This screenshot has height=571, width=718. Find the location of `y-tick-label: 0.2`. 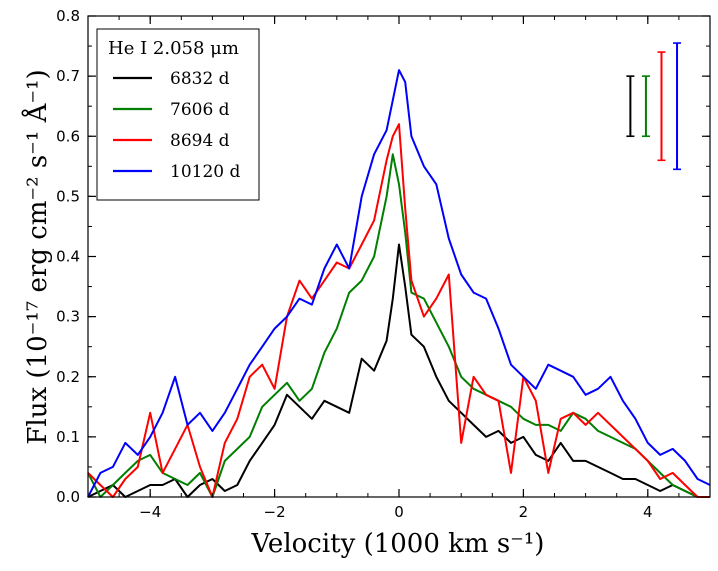

y-tick-label: 0.2 is located at coordinates (68, 377).